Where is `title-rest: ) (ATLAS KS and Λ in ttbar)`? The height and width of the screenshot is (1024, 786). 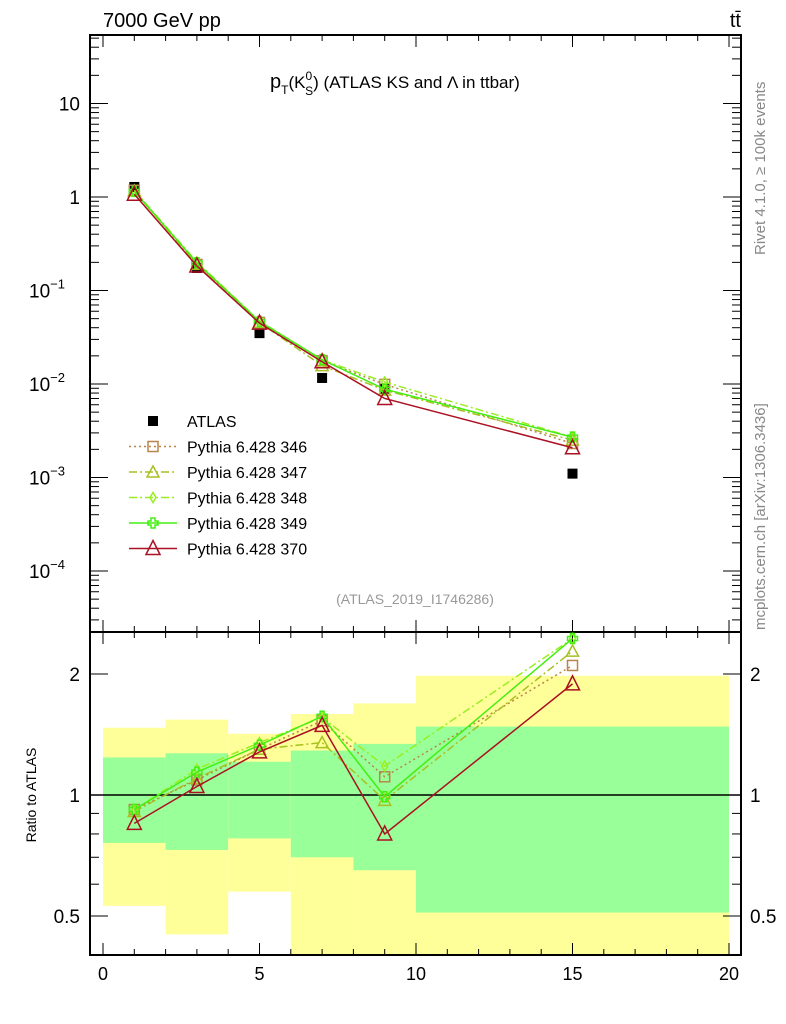
title-rest: ) (ATLAS KS and Λ in ttbar) is located at coordinates (416, 82).